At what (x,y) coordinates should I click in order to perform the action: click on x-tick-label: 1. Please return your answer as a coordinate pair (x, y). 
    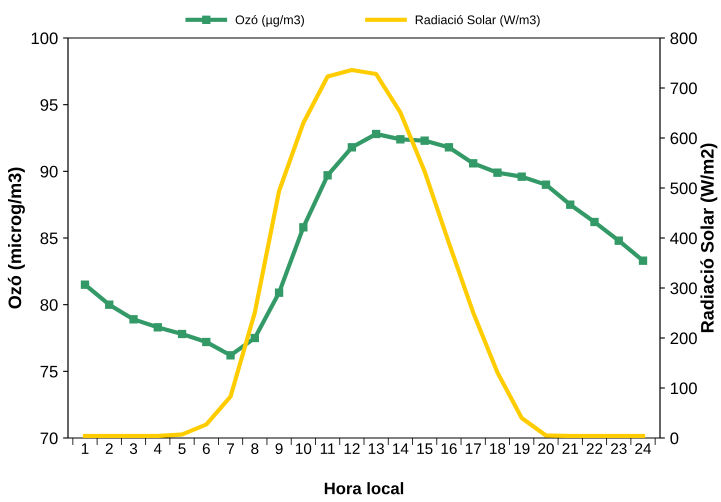
    Looking at the image, I should click on (85, 448).